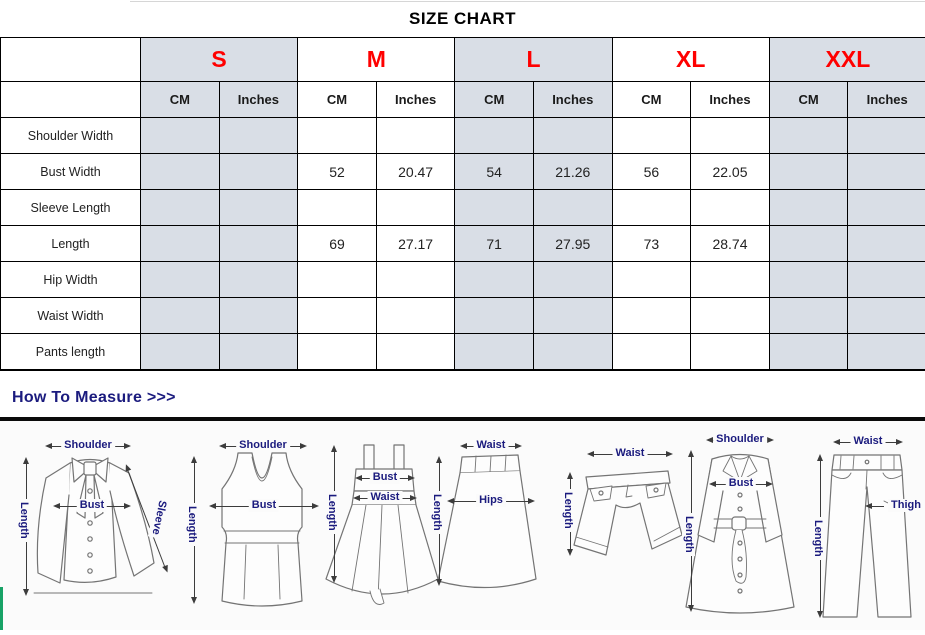 The image size is (925, 635). I want to click on coat-drawing, so click(740, 533).